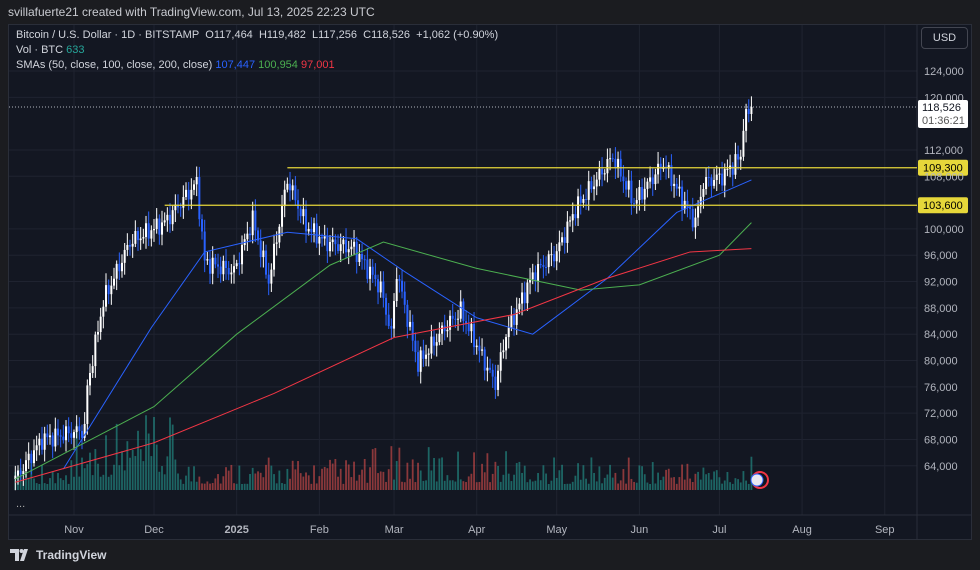 The image size is (980, 570). I want to click on volume-row: Vol · BTC 633, so click(257, 50).